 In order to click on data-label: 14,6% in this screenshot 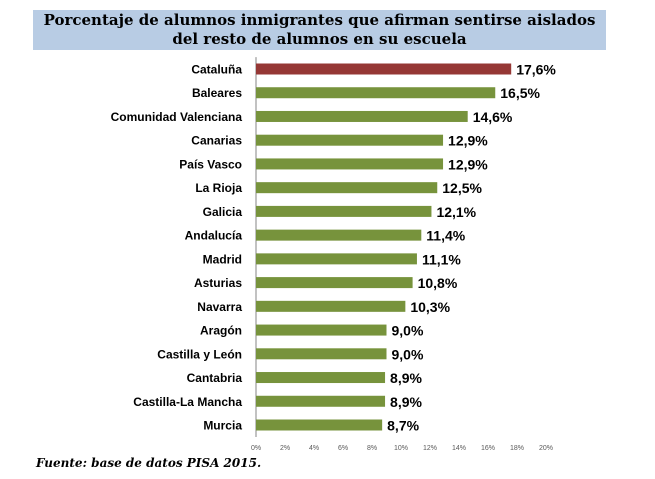, I will do `click(493, 117)`.